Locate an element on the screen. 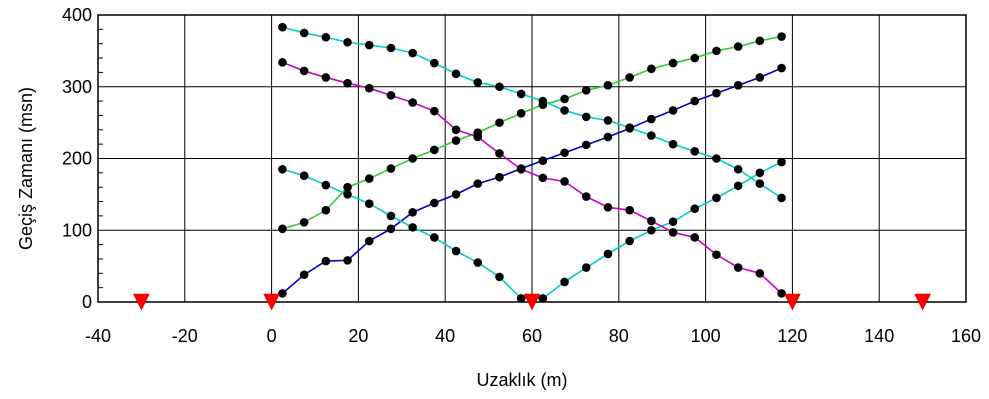 The width and height of the screenshot is (989, 399). x-tick-label: 20 is located at coordinates (358, 336).